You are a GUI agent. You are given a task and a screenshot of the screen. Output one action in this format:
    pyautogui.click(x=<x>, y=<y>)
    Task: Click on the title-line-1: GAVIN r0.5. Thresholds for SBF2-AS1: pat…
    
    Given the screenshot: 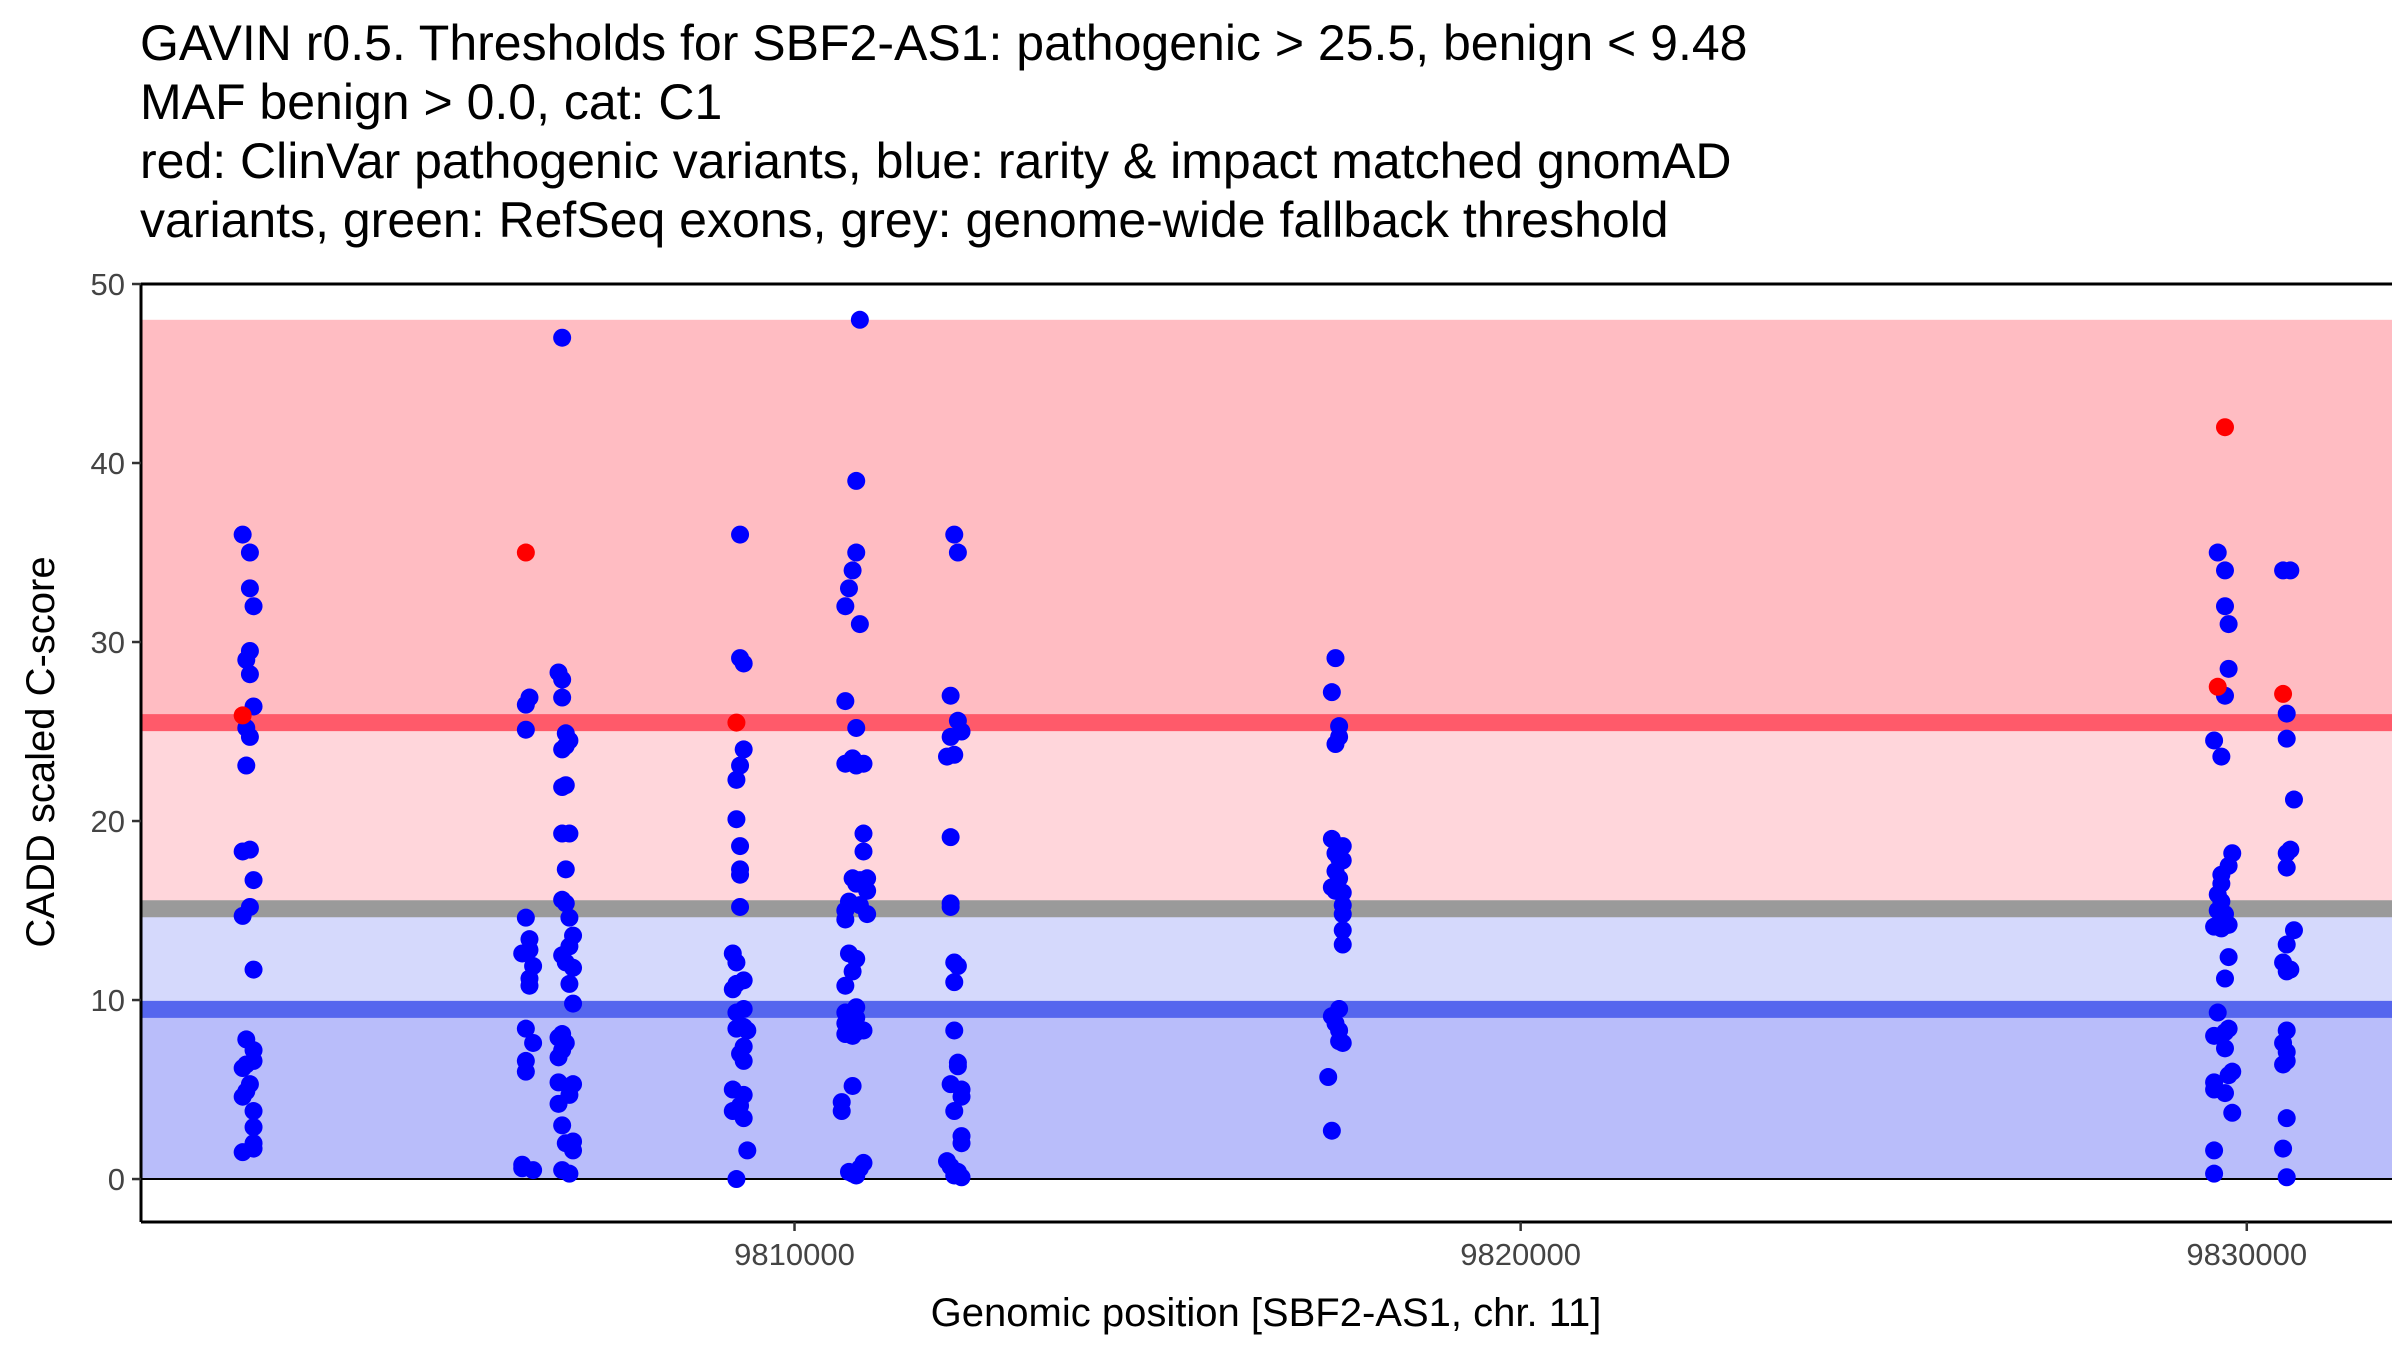 What is the action you would take?
    pyautogui.click(x=944, y=43)
    